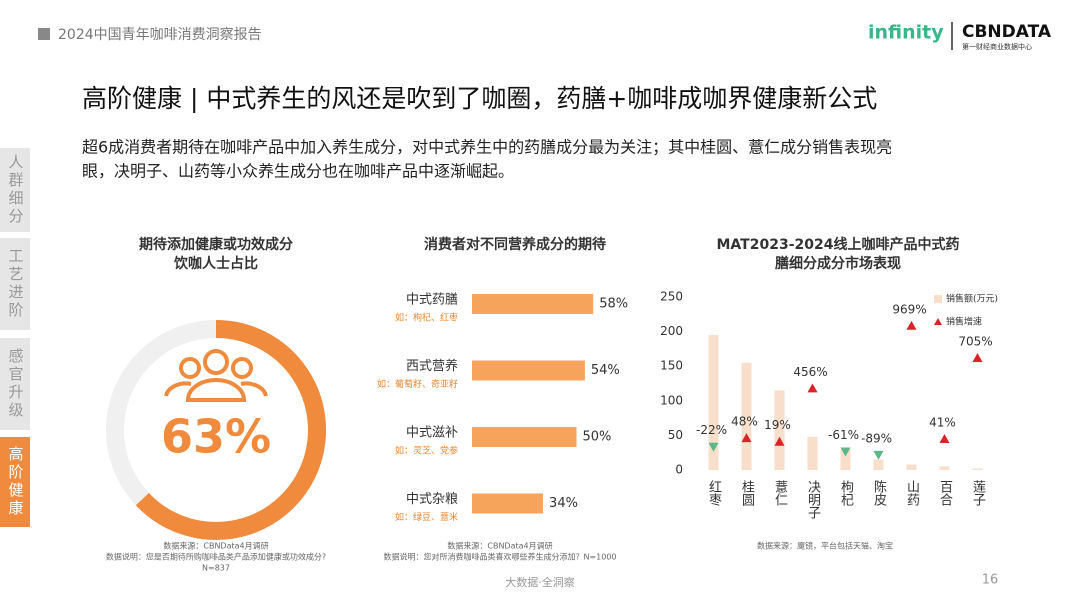 The height and width of the screenshot is (608, 1080). Describe the element at coordinates (160, 34) in the screenshot. I see `report-name: 2024中国青年咖啡消费洞察报告` at that location.